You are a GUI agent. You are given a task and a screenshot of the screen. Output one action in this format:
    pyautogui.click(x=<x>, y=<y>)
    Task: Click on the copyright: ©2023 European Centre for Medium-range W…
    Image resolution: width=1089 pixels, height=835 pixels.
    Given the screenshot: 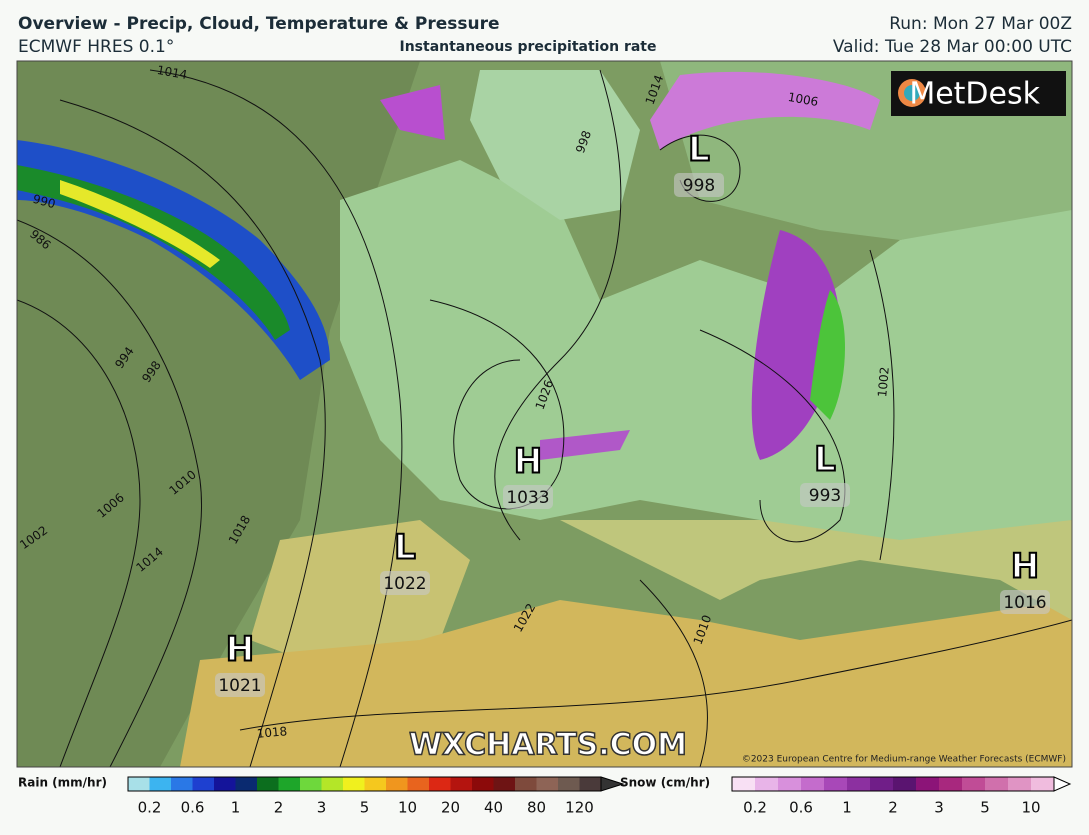 What is the action you would take?
    pyautogui.click(x=904, y=760)
    